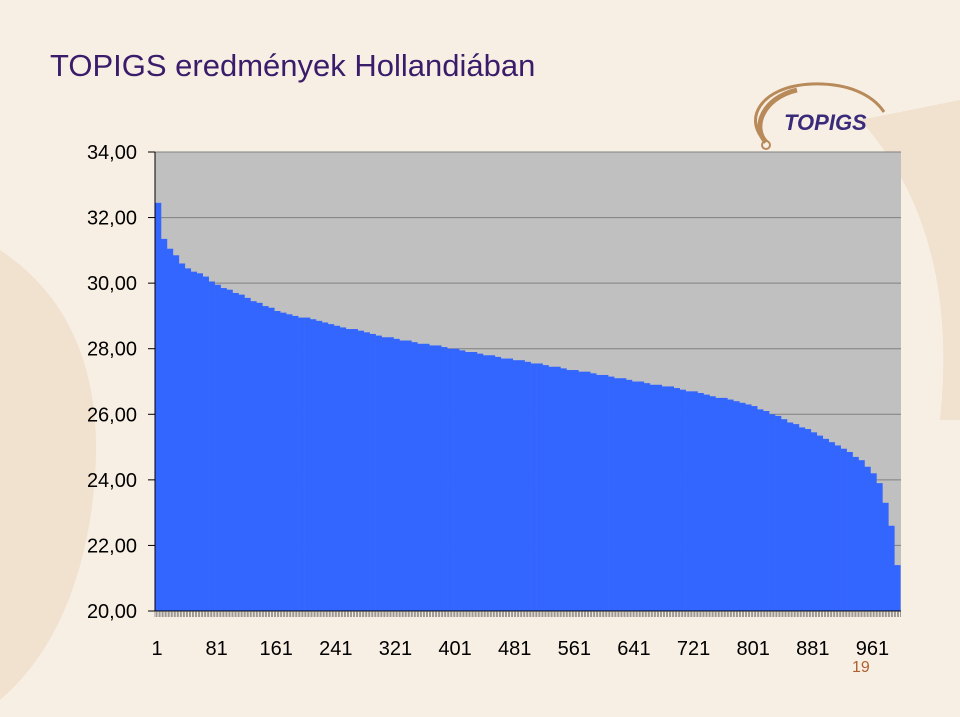 Image resolution: width=960 pixels, height=717 pixels. Describe the element at coordinates (156, 649) in the screenshot. I see `x-tick-label: 1` at that location.